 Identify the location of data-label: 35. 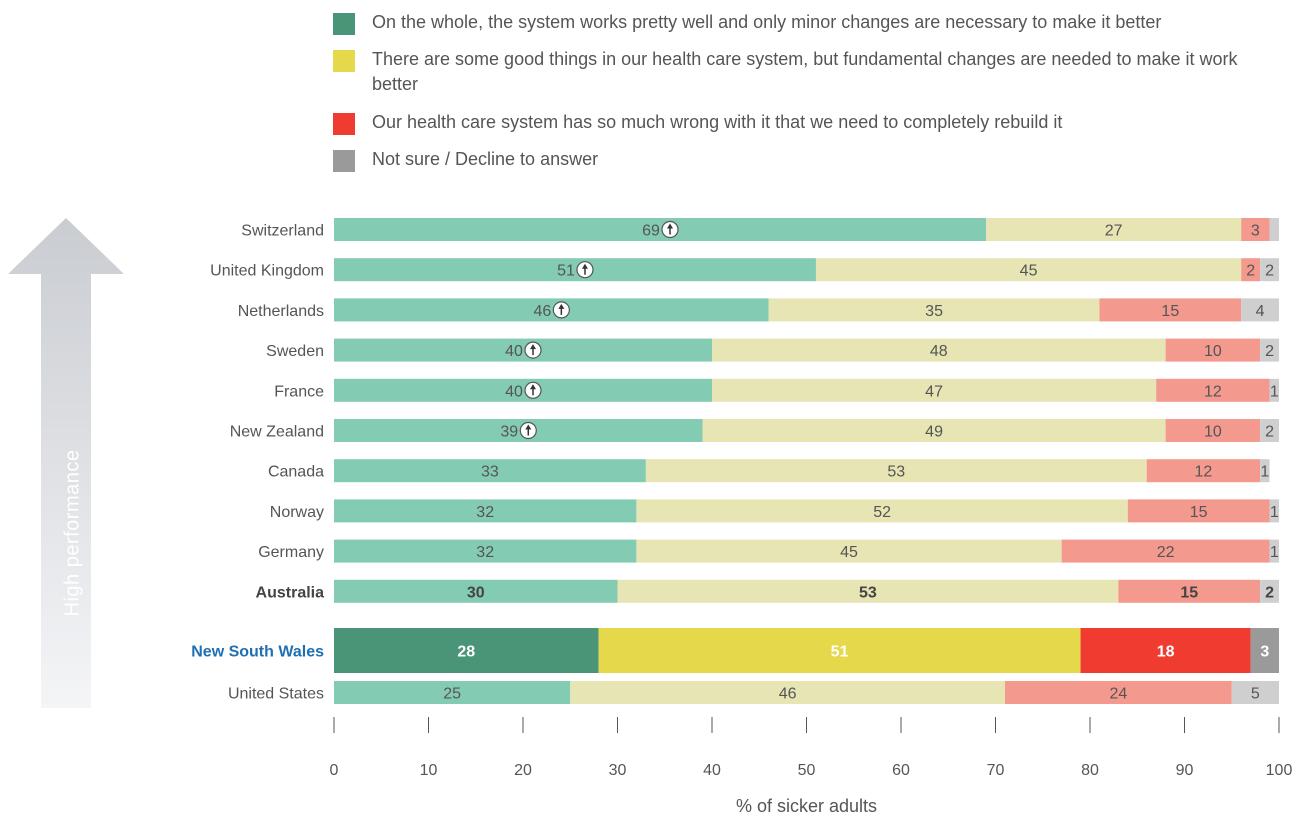
(934, 311).